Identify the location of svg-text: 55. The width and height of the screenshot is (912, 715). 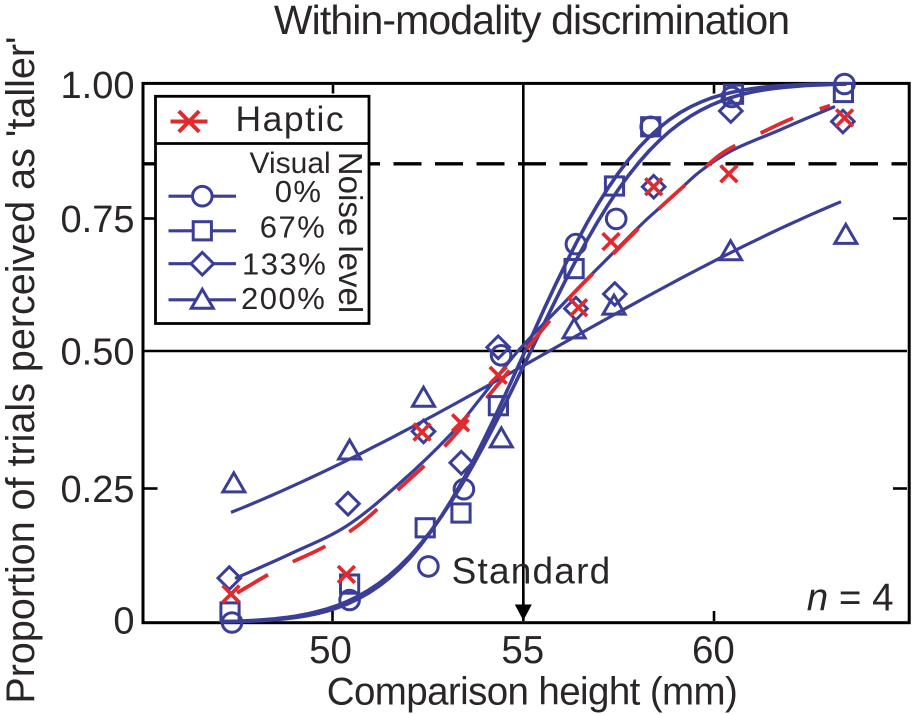
(522, 650).